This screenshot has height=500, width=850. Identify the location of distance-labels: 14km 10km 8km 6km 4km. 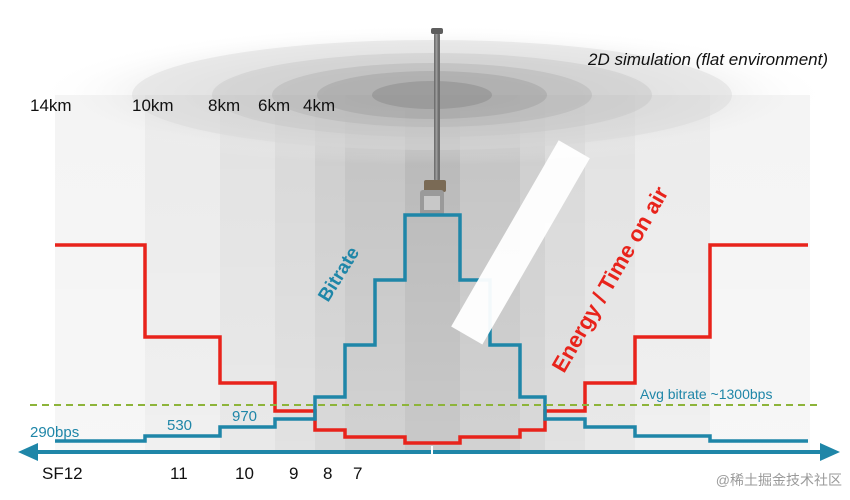
(182, 105).